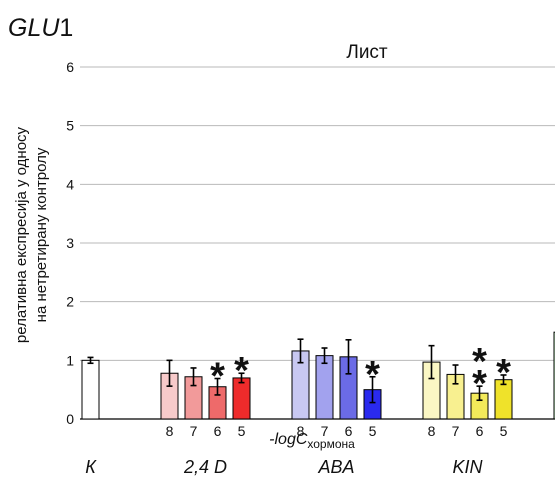 Image resolution: width=555 pixels, height=485 pixels. I want to click on group-label: К, so click(91, 467).